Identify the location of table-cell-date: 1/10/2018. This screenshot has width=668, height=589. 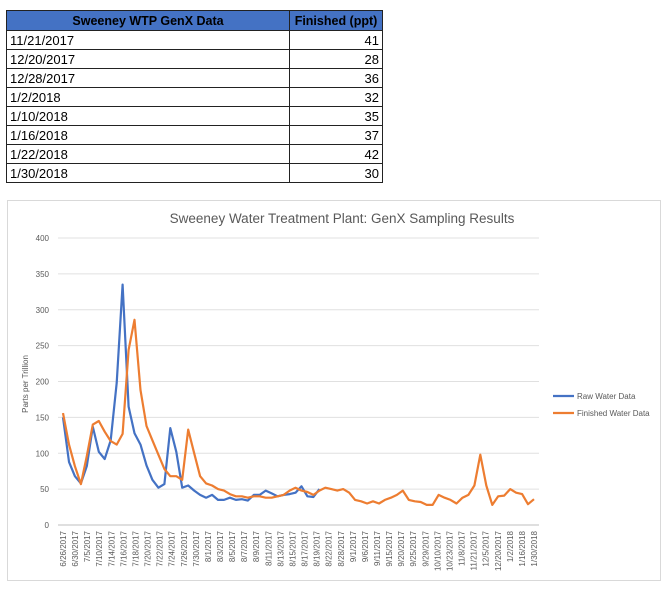
(148, 116).